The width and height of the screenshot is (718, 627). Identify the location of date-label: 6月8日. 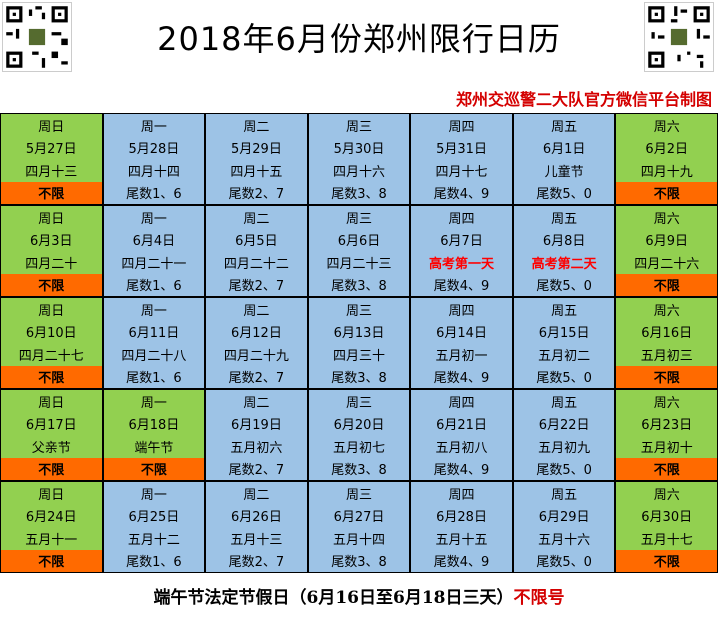
(564, 242).